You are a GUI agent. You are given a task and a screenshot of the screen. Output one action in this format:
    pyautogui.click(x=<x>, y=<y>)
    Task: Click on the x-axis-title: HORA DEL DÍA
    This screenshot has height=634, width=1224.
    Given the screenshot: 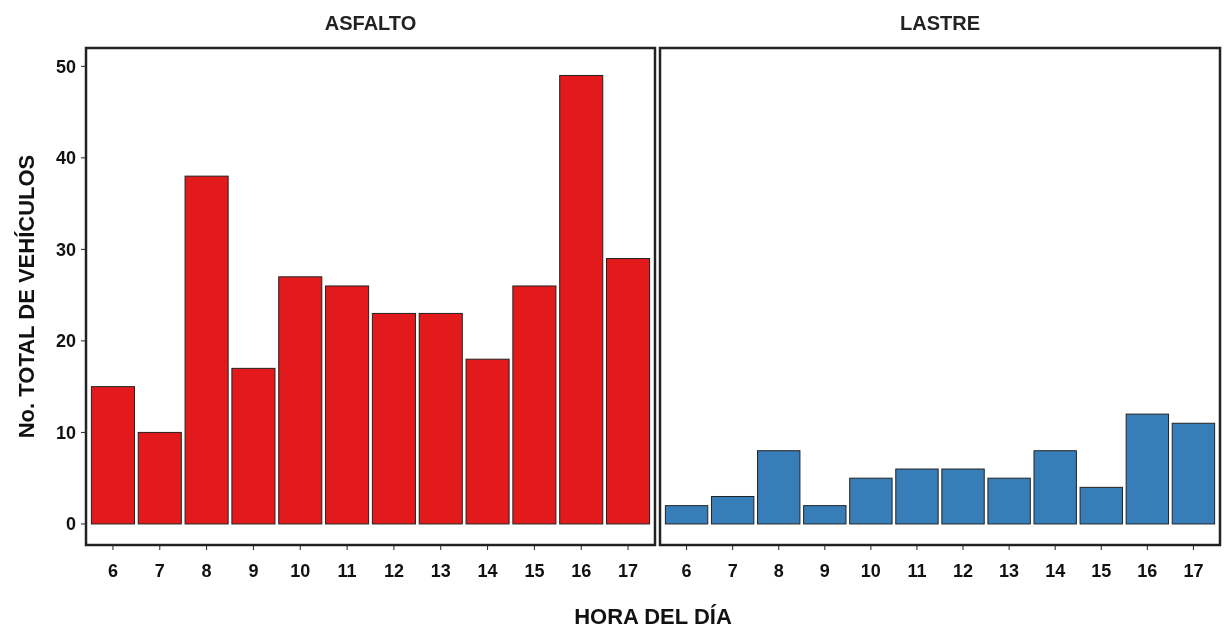 What is the action you would take?
    pyautogui.click(x=653, y=616)
    